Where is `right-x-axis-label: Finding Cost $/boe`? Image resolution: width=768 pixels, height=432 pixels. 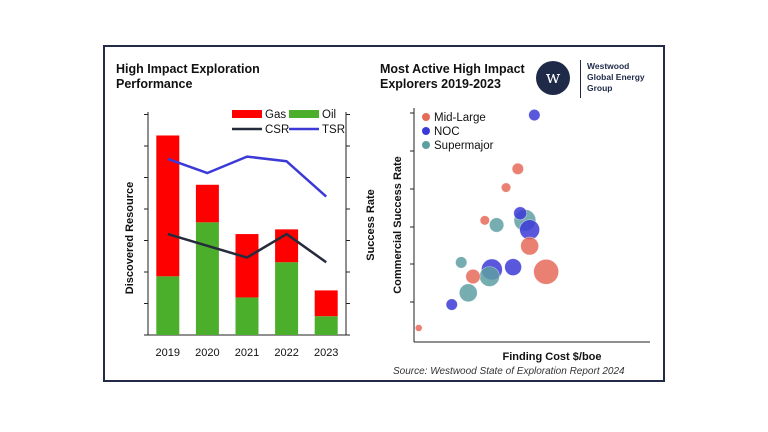 right-x-axis-label: Finding Cost $/boe is located at coordinates (552, 357).